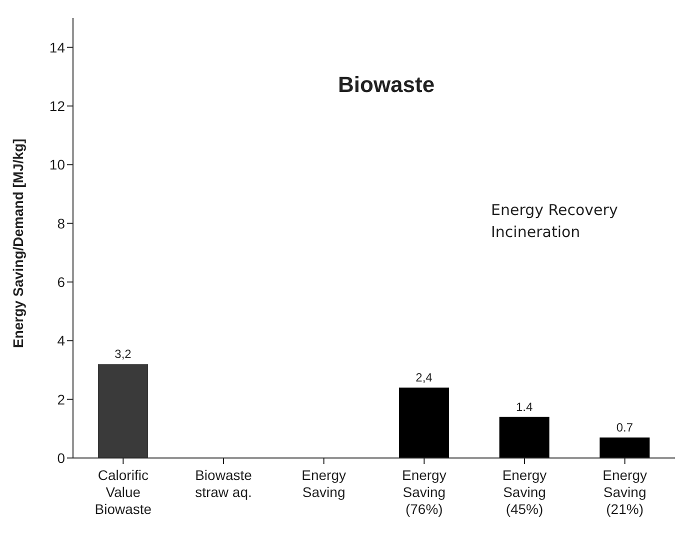 This screenshot has width=693, height=547. I want to click on data-label: 0.7, so click(625, 427).